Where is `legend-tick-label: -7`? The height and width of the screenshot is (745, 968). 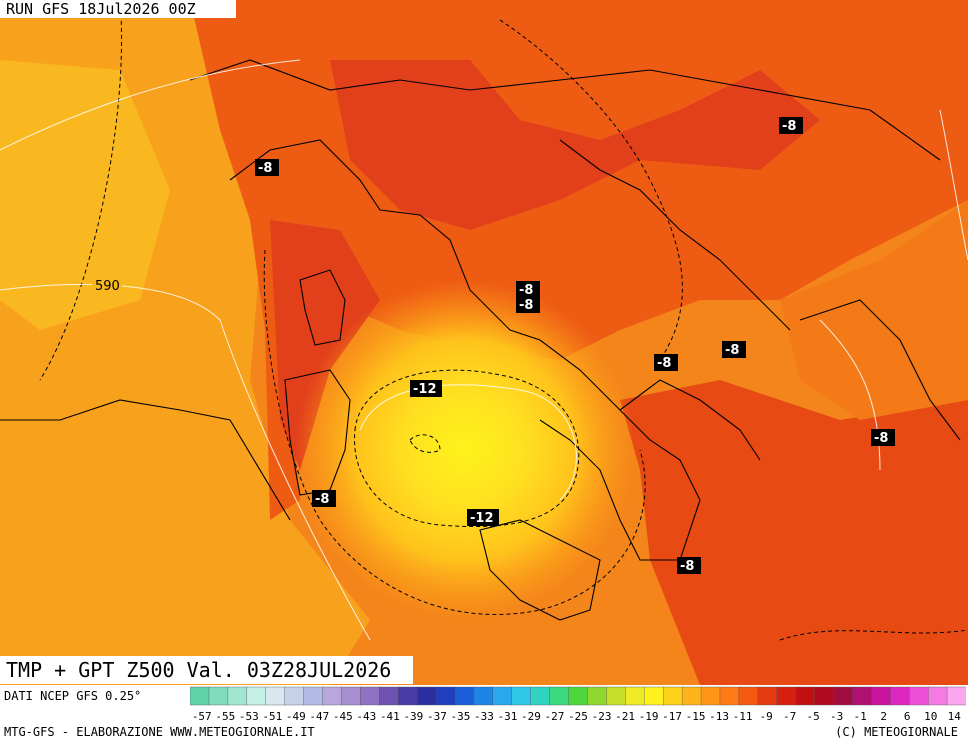 legend-tick-label: -7 is located at coordinates (789, 716).